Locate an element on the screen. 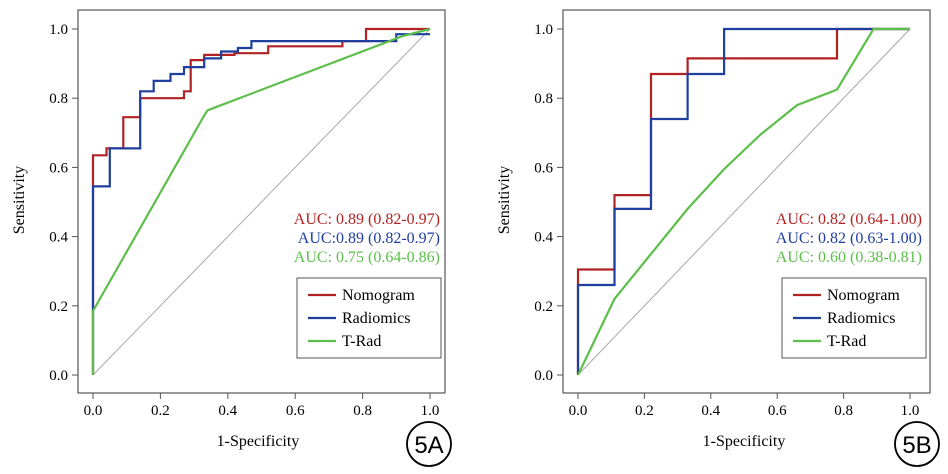 The width and height of the screenshot is (948, 474). auc-label-trad: AUC: 0.60 (0.38-0.81) is located at coordinates (849, 257).